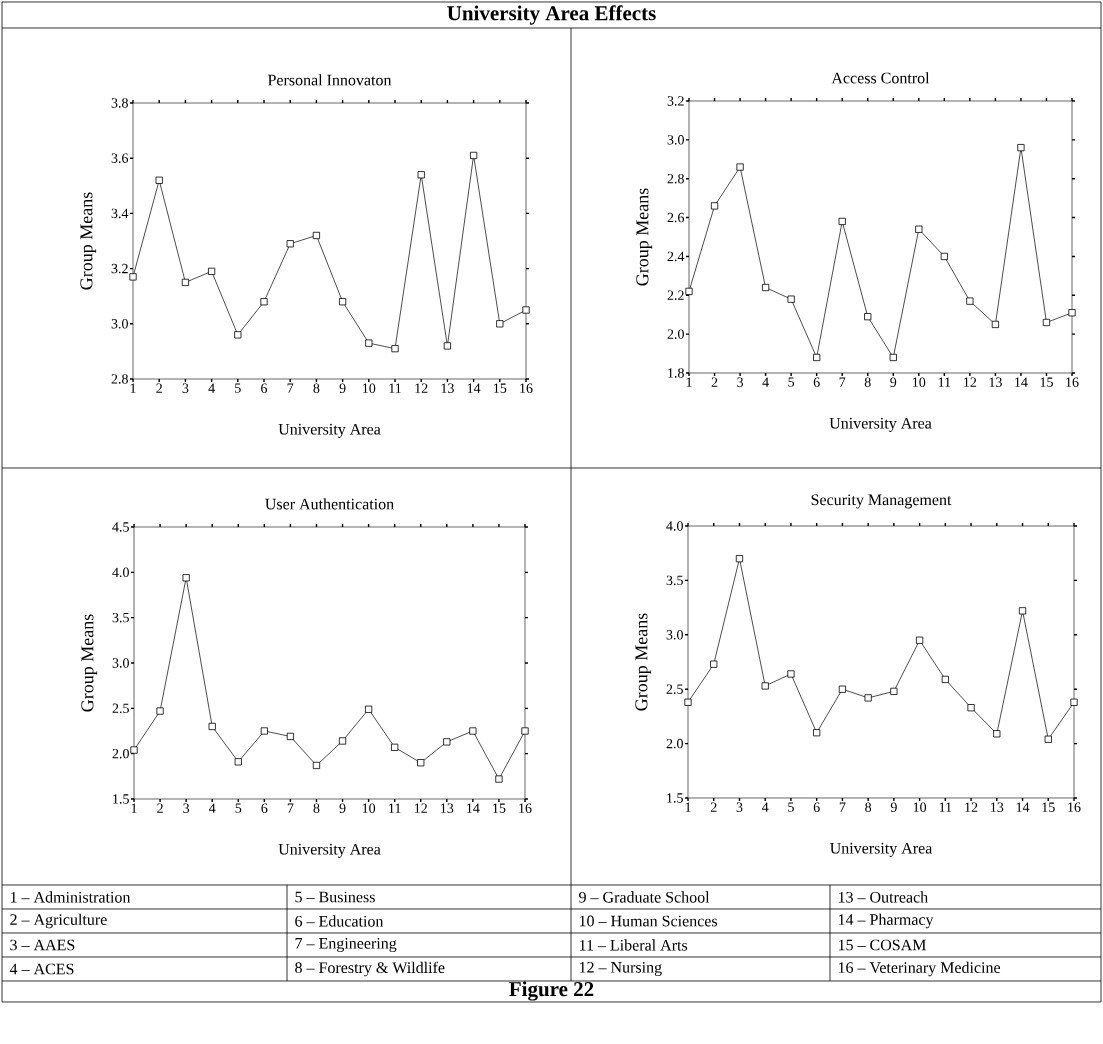 Image resolution: width=1103 pixels, height=1044 pixels. Describe the element at coordinates (880, 78) in the screenshot. I see `chart-title: Access Control` at that location.